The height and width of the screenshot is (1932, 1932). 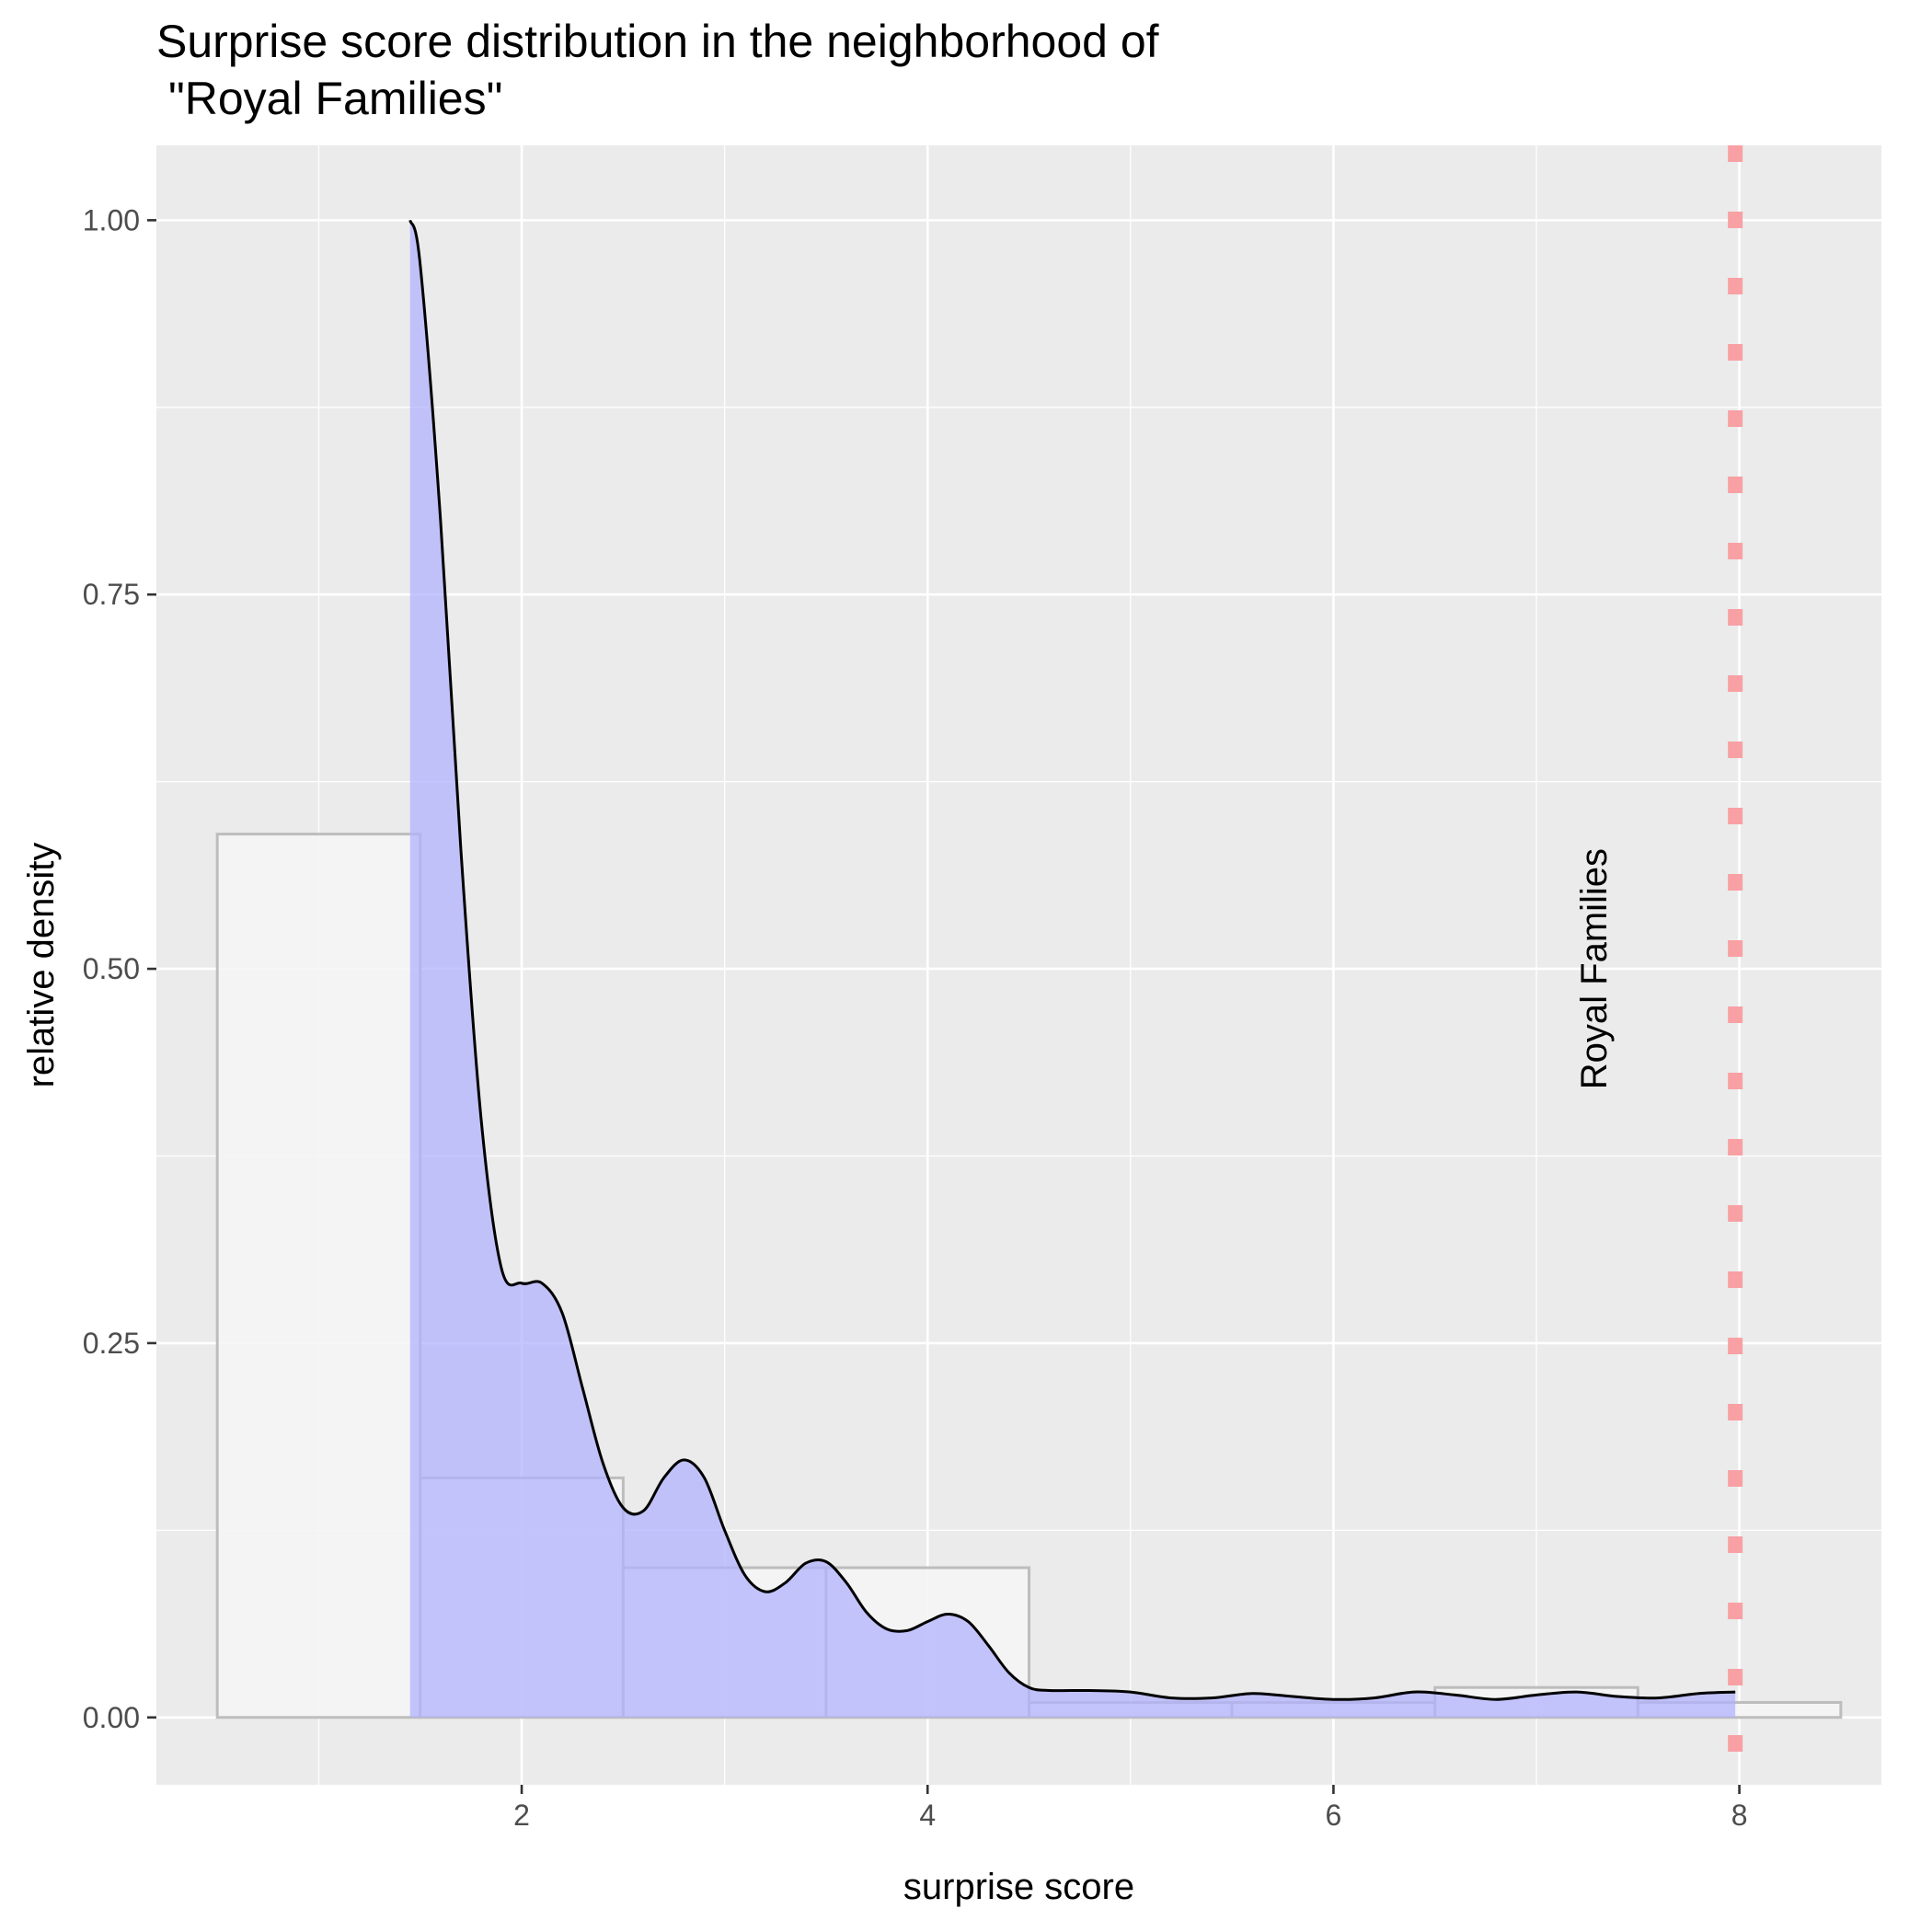 I want to click on y-tick-label-0: 0.00, so click(x=111, y=1717).